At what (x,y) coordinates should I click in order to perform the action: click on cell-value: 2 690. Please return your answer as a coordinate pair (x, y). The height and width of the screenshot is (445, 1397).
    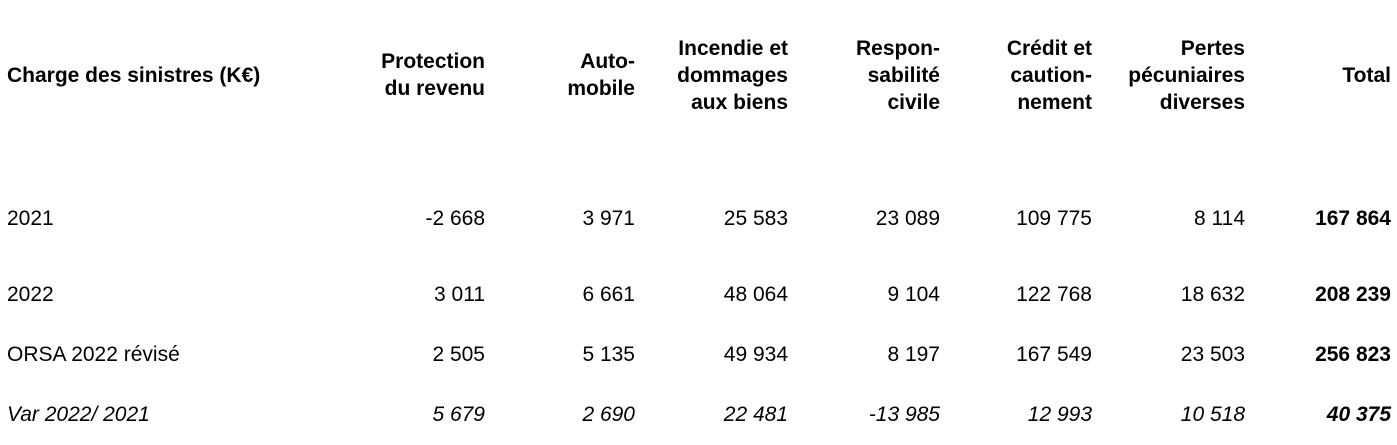
    Looking at the image, I should click on (608, 414).